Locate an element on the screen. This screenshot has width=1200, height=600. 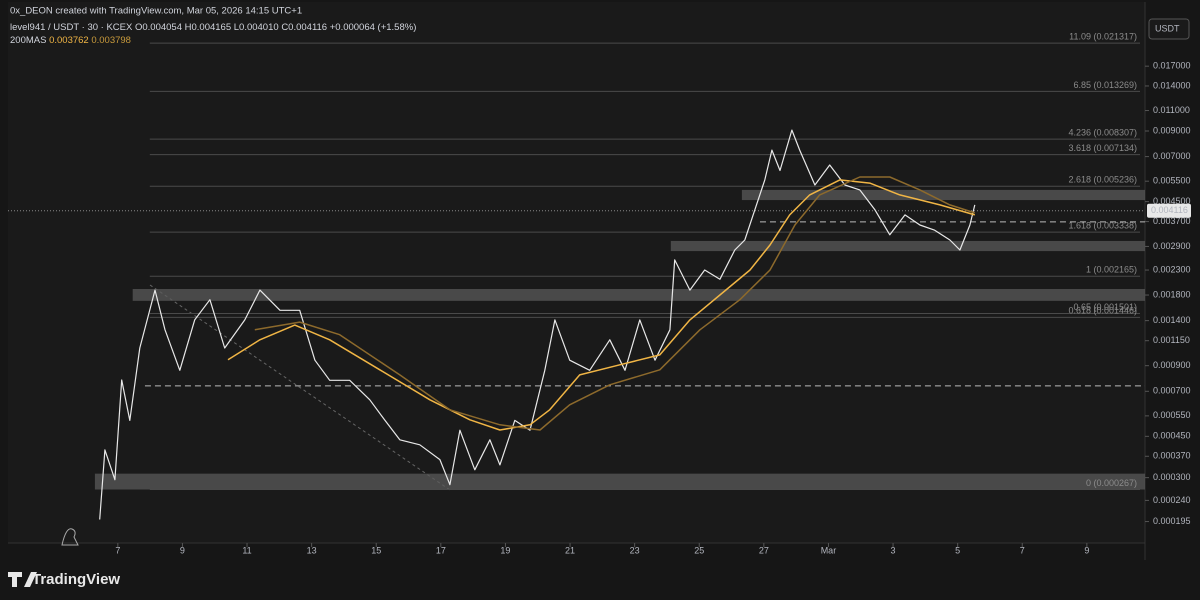
fib-label: 4.236 (0.008307) is located at coordinates (1102, 133).